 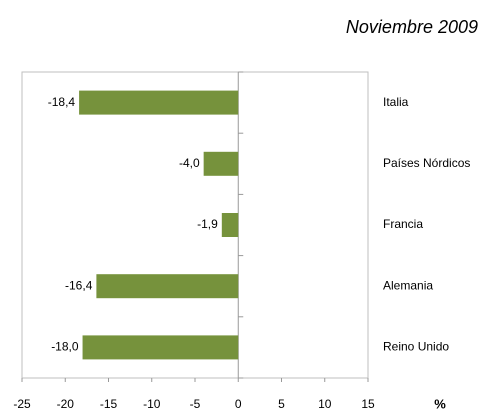 I want to click on x-tick-label: 5, so click(x=281, y=404).